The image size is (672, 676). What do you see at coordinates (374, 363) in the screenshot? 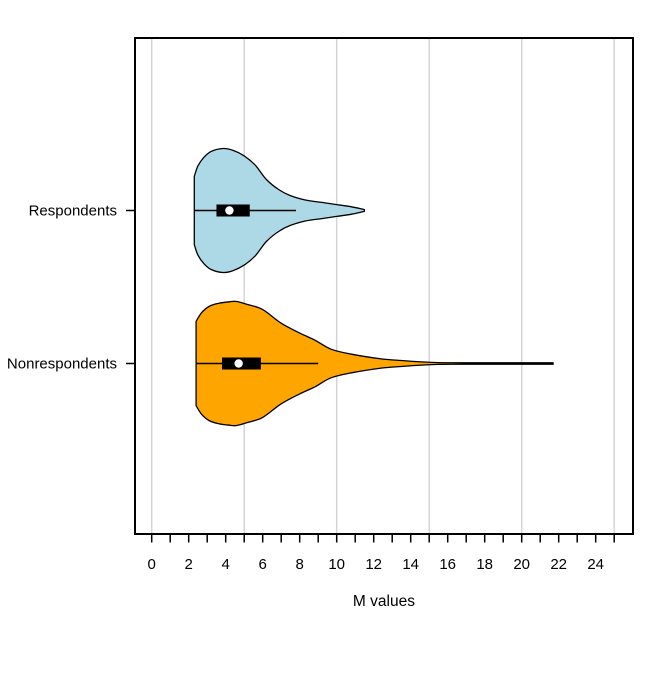
I see `violin-nonrespondents` at bounding box center [374, 363].